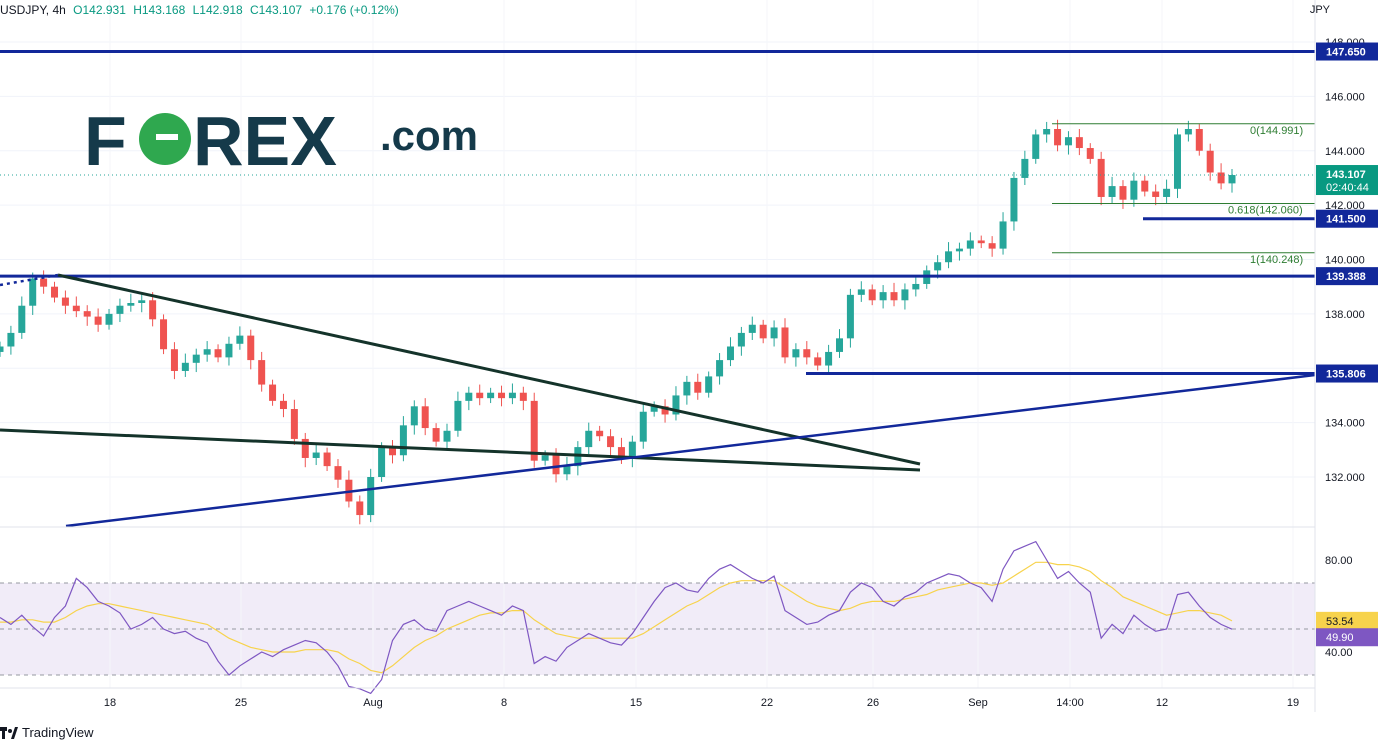 This screenshot has width=1380, height=743. Describe the element at coordinates (1347, 637) in the screenshot. I see `rsi-value-box` at that location.